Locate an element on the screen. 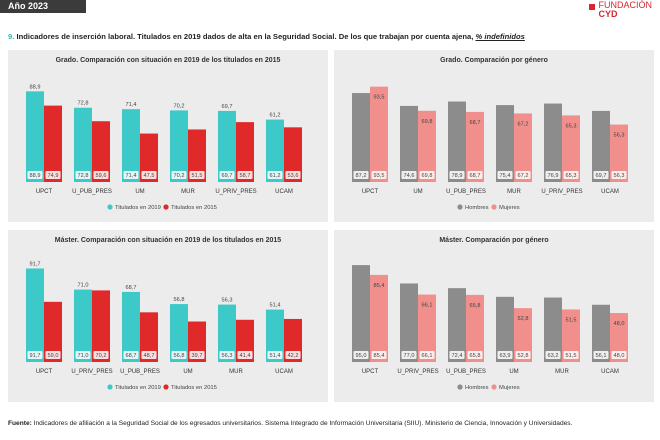 This screenshot has height=440, width=660. data-label: 95,0 is located at coordinates (361, 356).